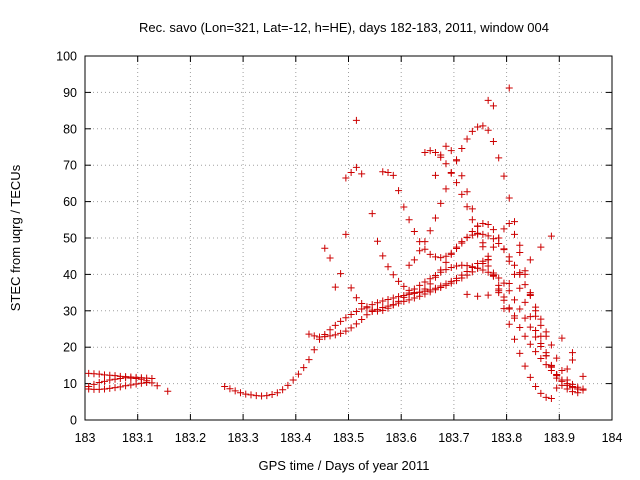 This screenshot has width=640, height=480. What do you see at coordinates (401, 438) in the screenshot?
I see `x-tick-label: 183.6` at bounding box center [401, 438].